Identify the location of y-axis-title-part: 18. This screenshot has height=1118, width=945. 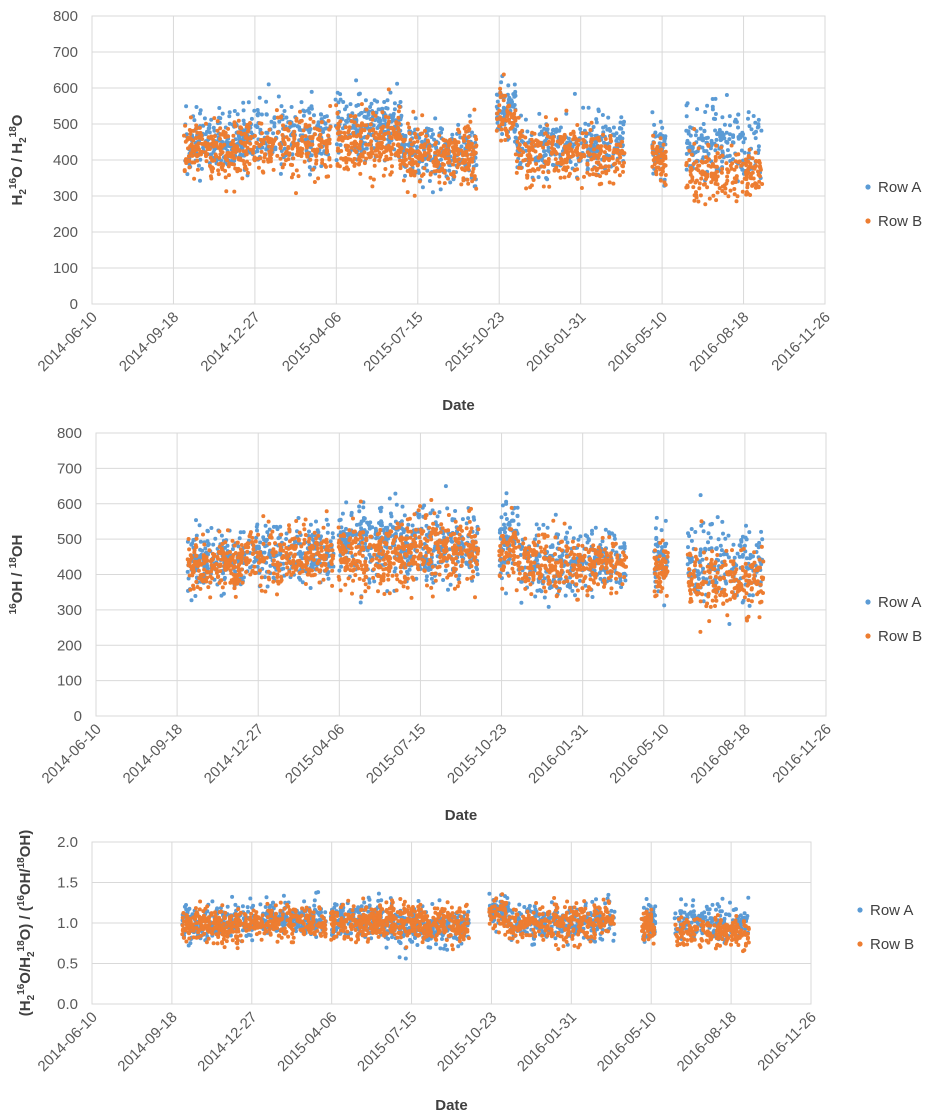
(13, 563).